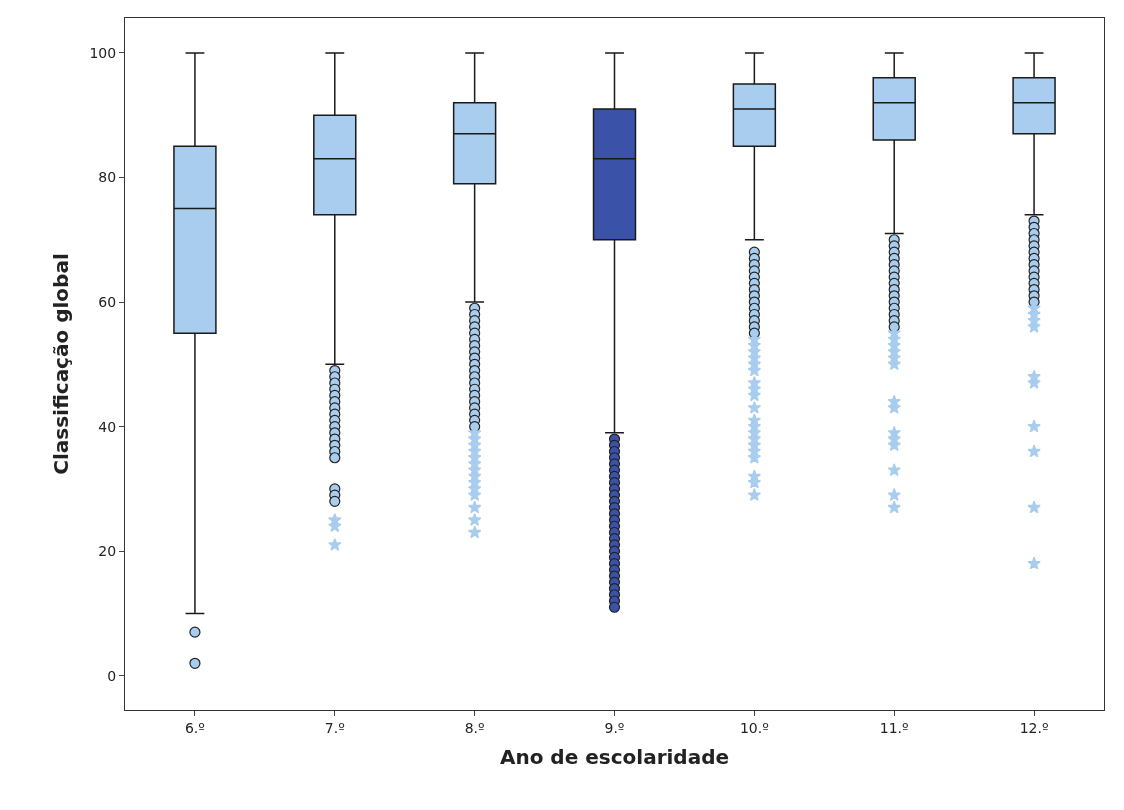  What do you see at coordinates (614, 727) in the screenshot?
I see `x-tick-label: 9.º` at bounding box center [614, 727].